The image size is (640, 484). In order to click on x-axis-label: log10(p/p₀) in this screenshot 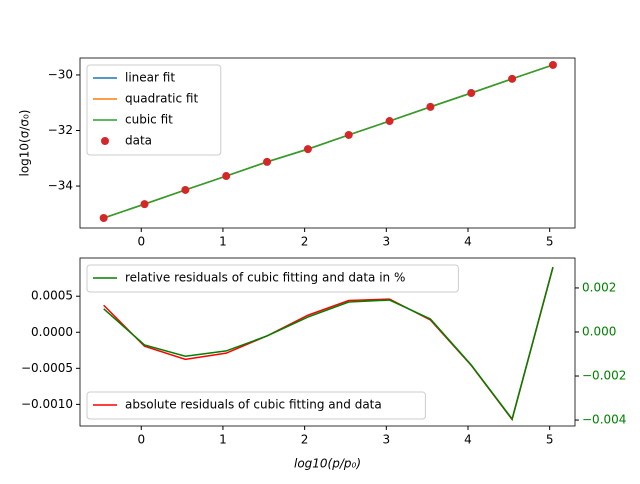, I will do `click(327, 464)`.